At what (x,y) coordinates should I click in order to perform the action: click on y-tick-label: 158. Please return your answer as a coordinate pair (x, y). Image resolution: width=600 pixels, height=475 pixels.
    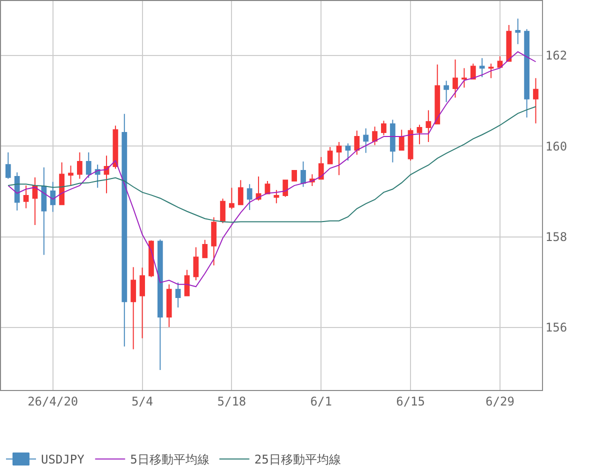
    Looking at the image, I should click on (556, 237).